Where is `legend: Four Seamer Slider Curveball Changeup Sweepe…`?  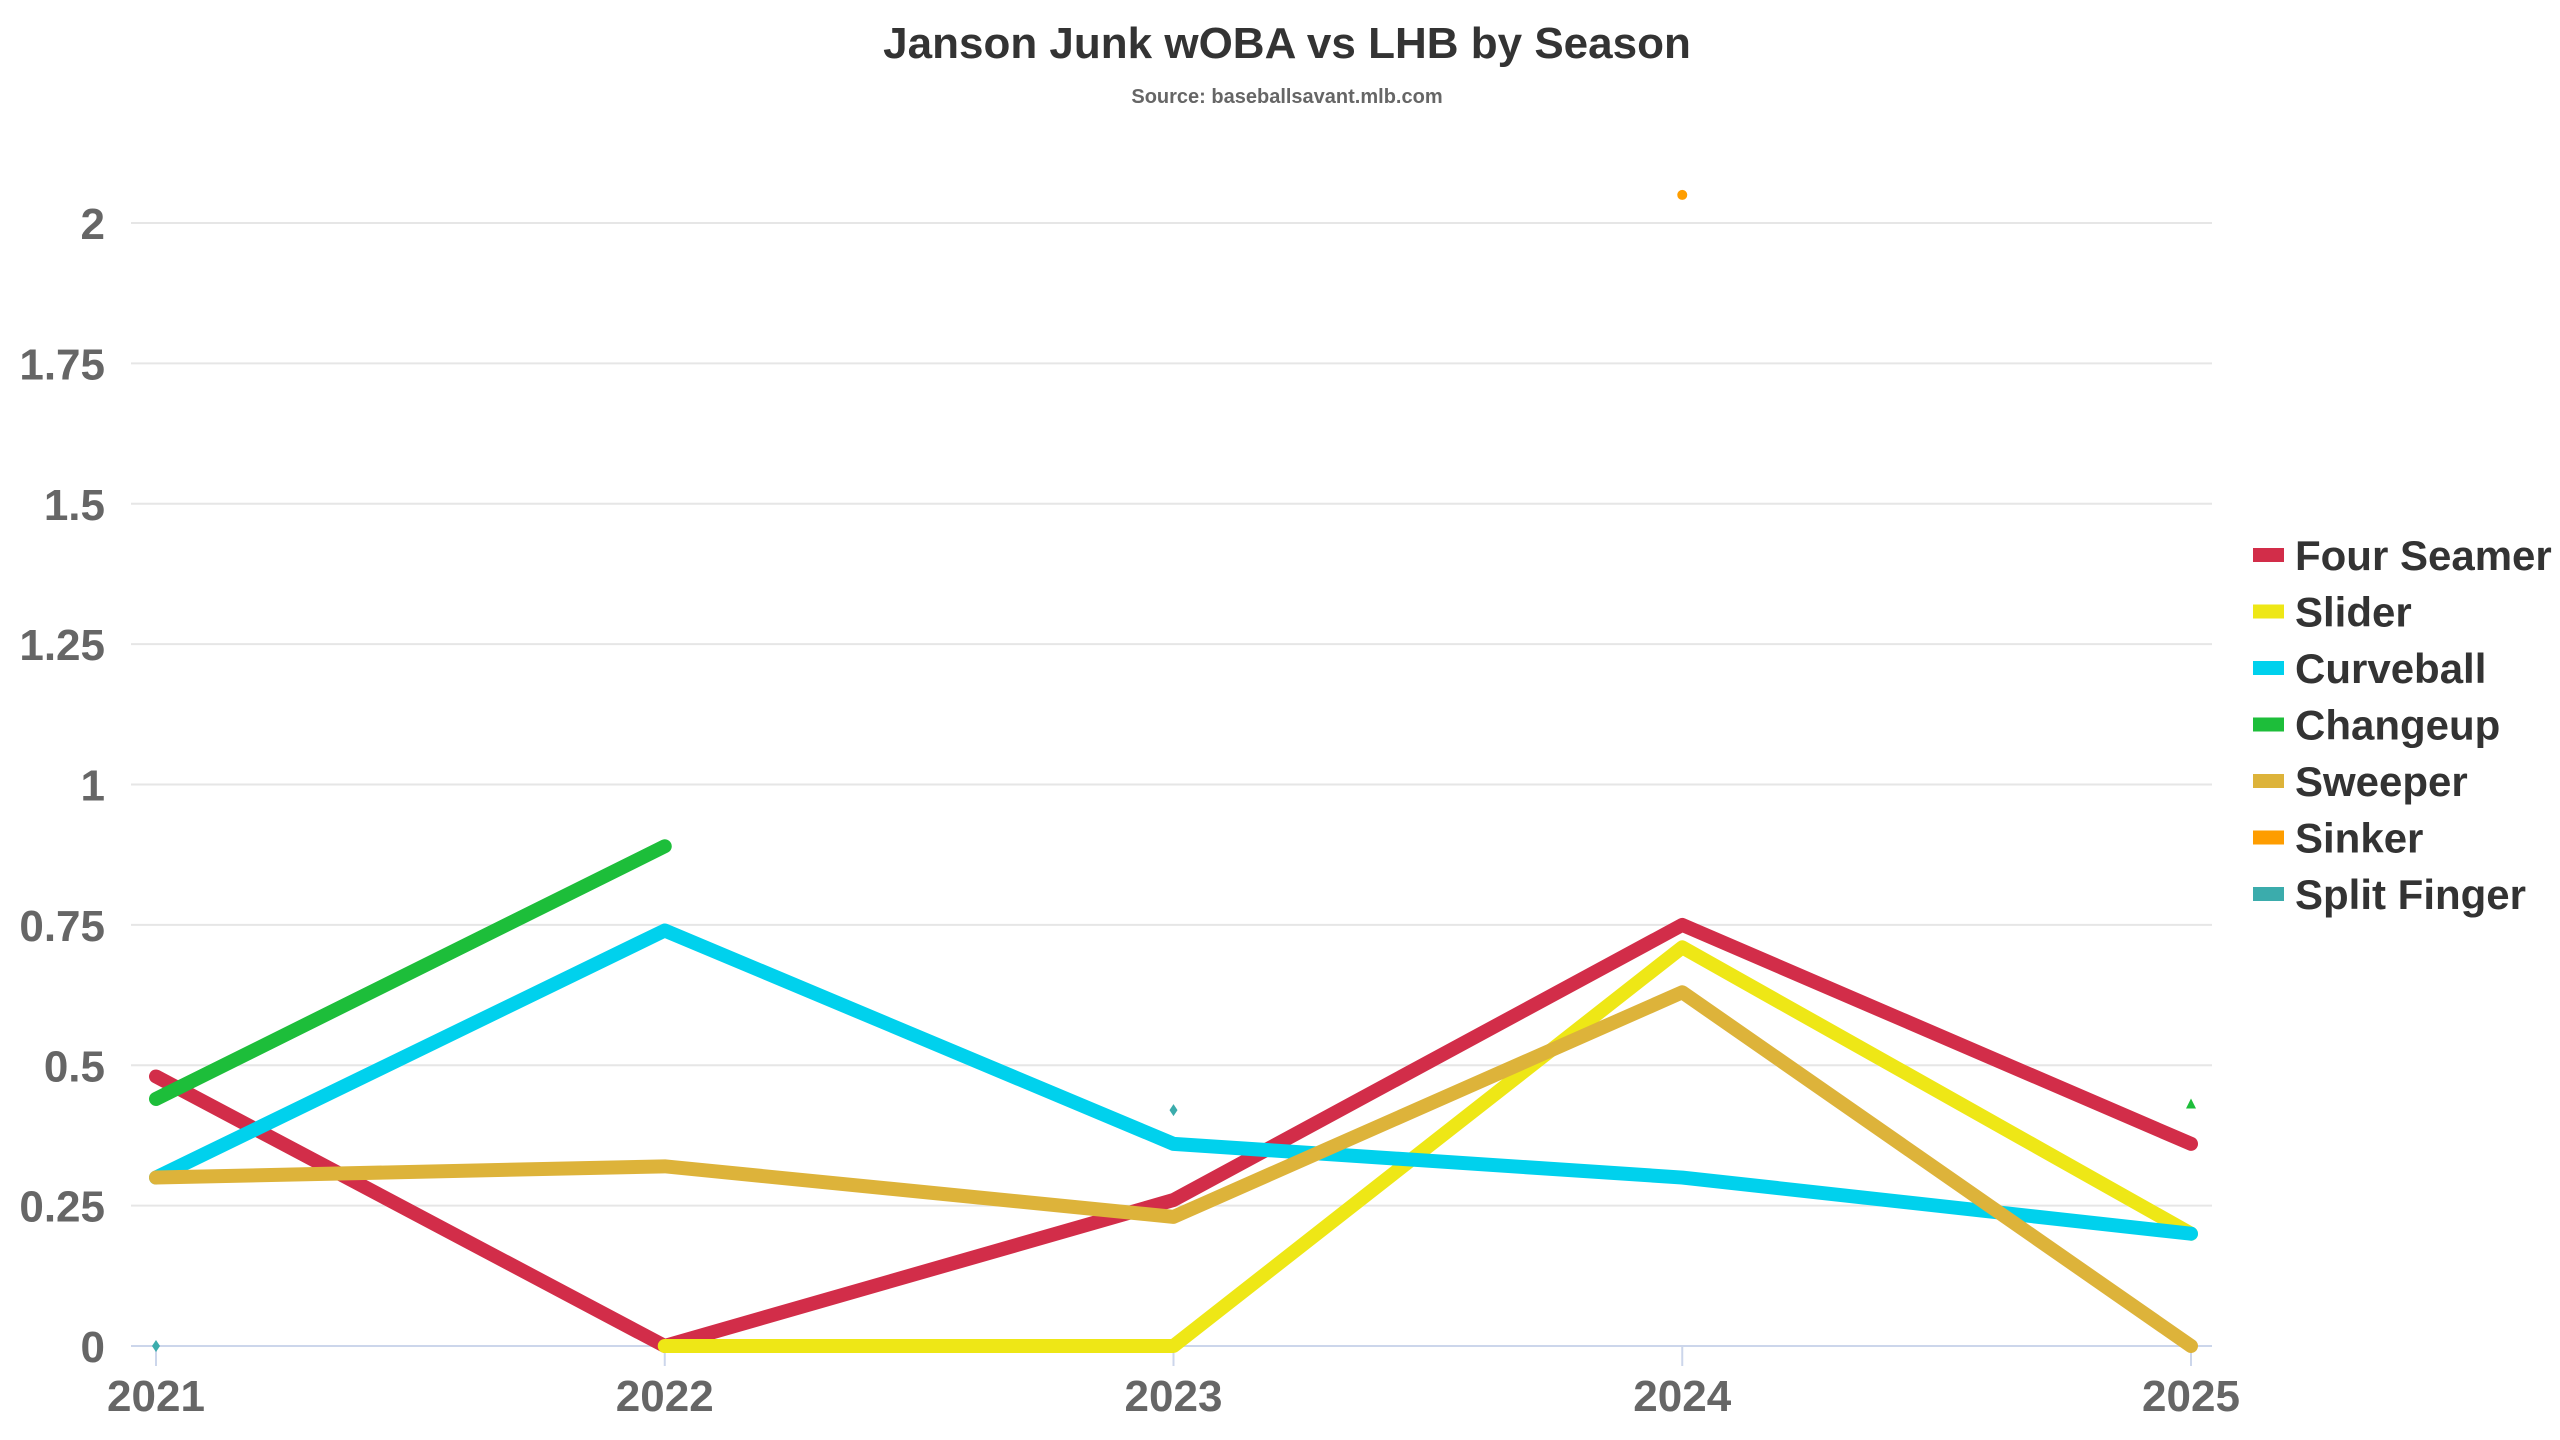 legend: Four Seamer Slider Curveball Changeup Sweepe… is located at coordinates (2402, 725).